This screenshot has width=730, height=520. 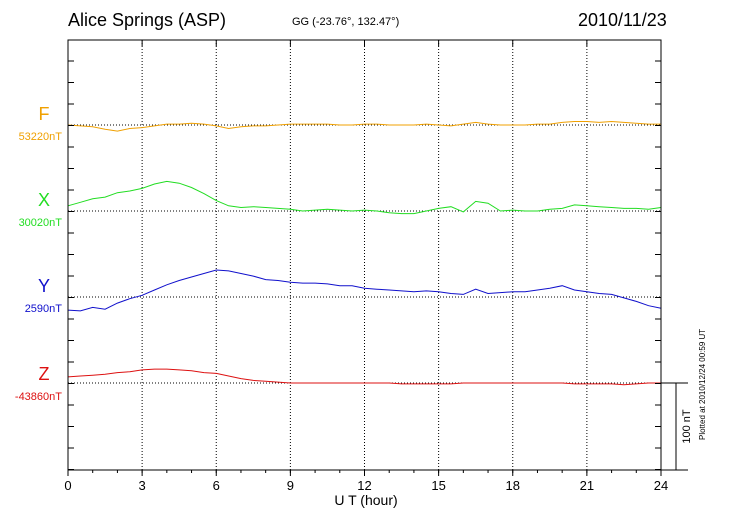 What do you see at coordinates (661, 485) in the screenshot?
I see `x-tick-label: 24` at bounding box center [661, 485].